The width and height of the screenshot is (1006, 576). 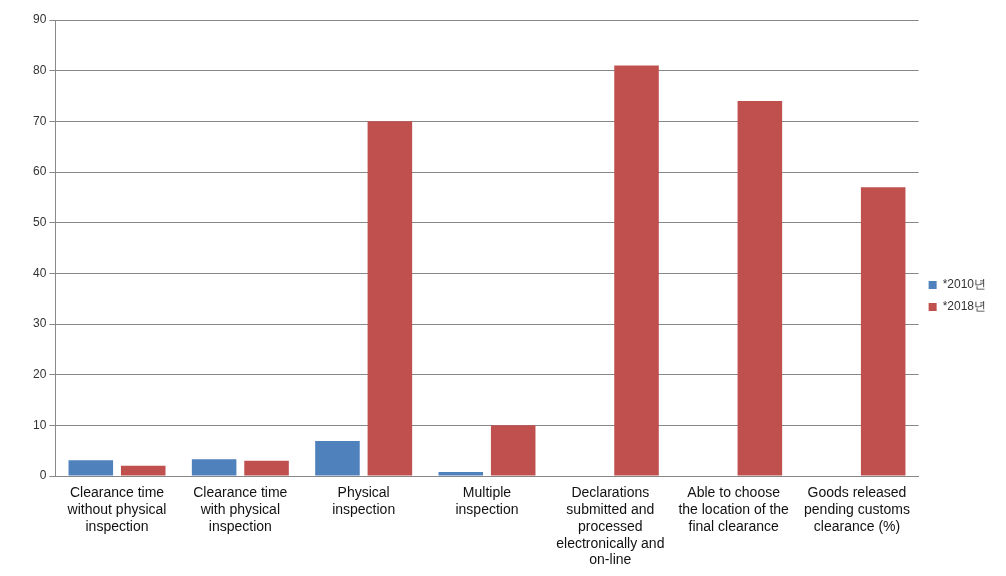 I want to click on y-tick-label: 20, so click(x=39, y=373).